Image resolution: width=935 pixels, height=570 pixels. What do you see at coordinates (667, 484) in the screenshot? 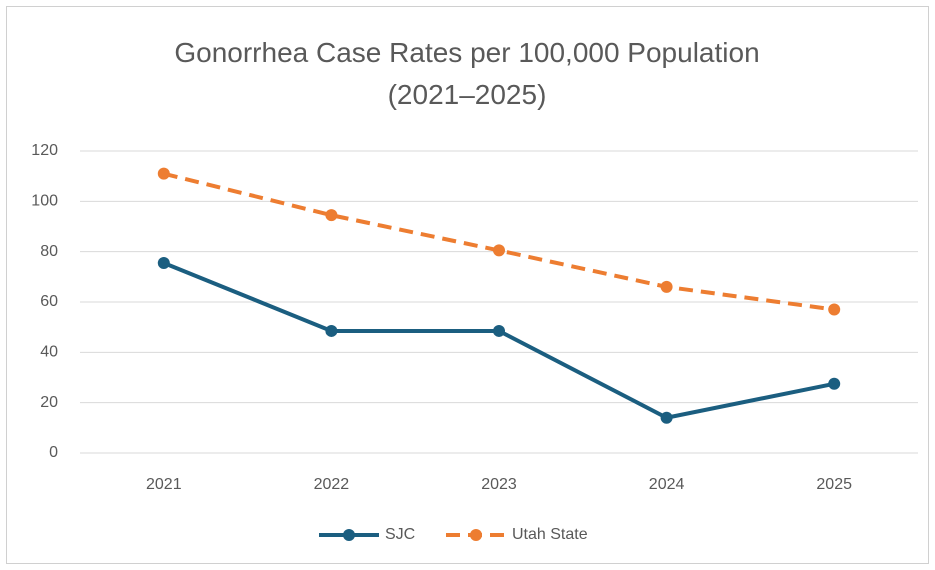
I see `x-tick-label: 2024` at bounding box center [667, 484].